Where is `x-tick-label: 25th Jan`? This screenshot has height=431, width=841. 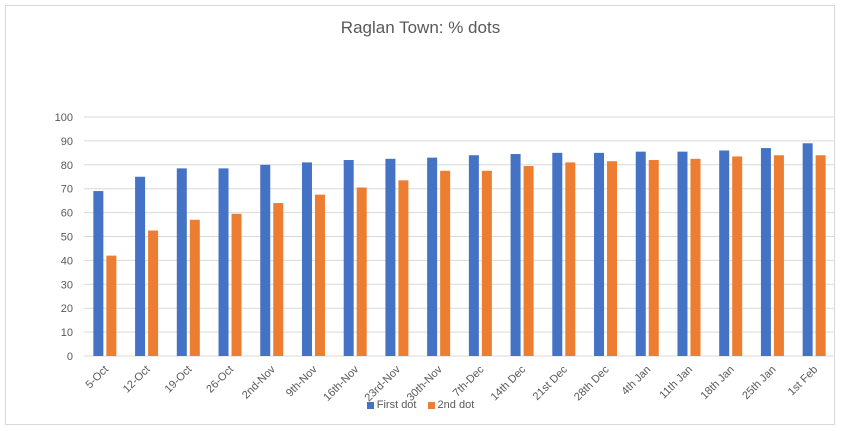
x-tick-label: 25th Jan is located at coordinates (759, 383).